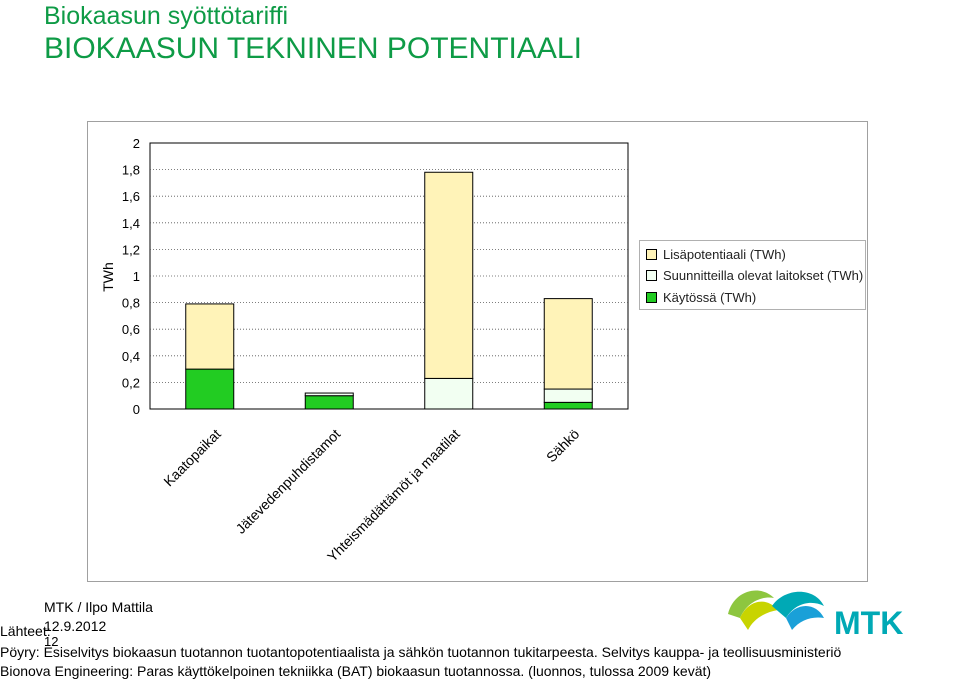 This screenshot has height=682, width=960. What do you see at coordinates (131, 170) in the screenshot?
I see `y-tick-label: 1,8` at bounding box center [131, 170].